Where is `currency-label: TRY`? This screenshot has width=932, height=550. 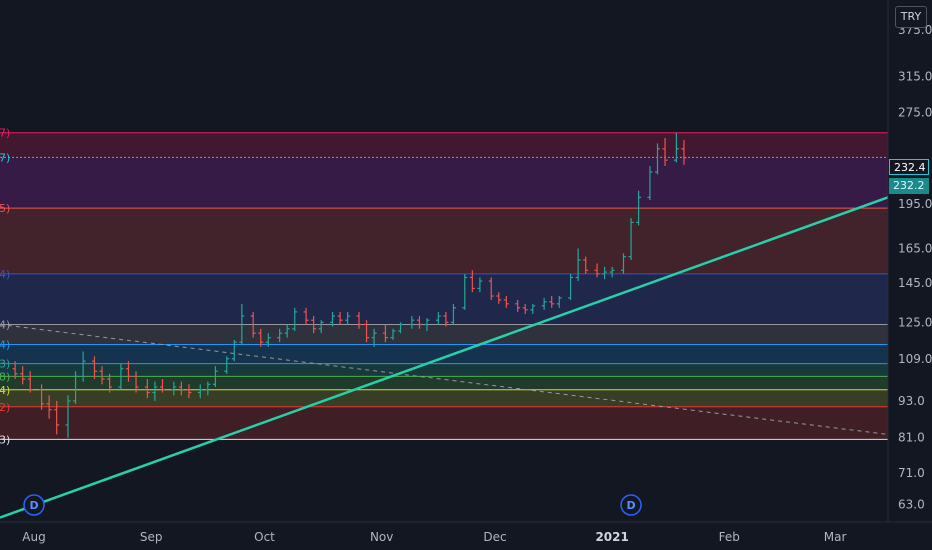
currency-label: TRY is located at coordinates (911, 17).